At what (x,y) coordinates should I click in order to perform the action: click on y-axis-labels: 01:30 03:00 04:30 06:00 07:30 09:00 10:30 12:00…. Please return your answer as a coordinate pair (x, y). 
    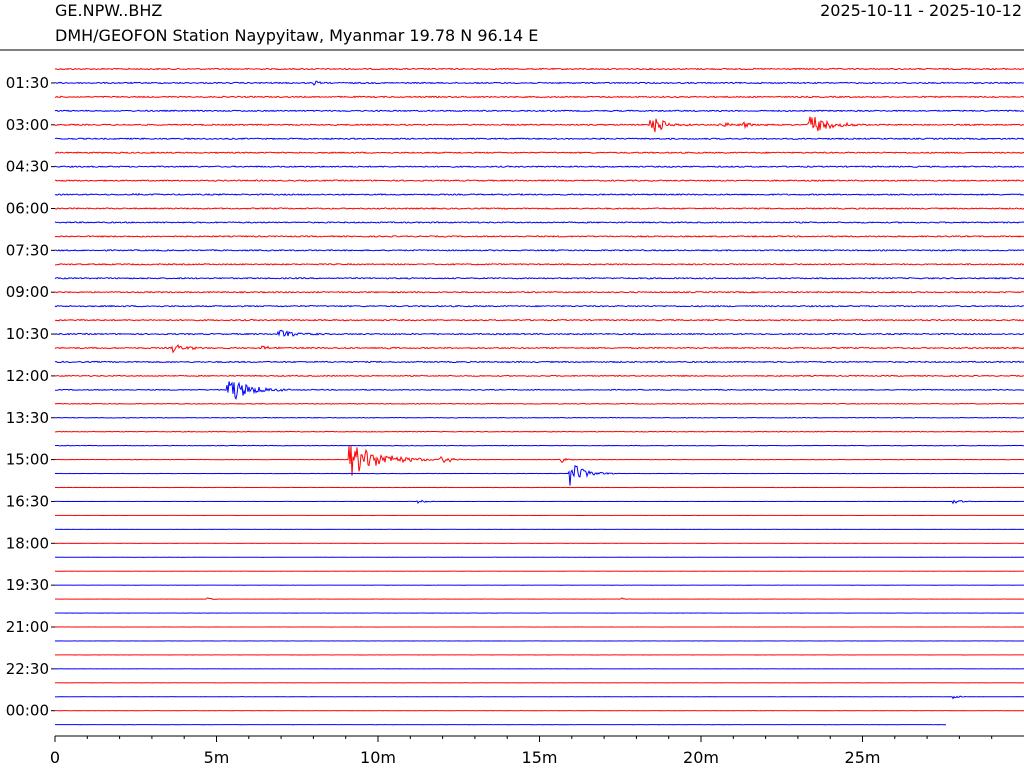
    Looking at the image, I should click on (30, 397).